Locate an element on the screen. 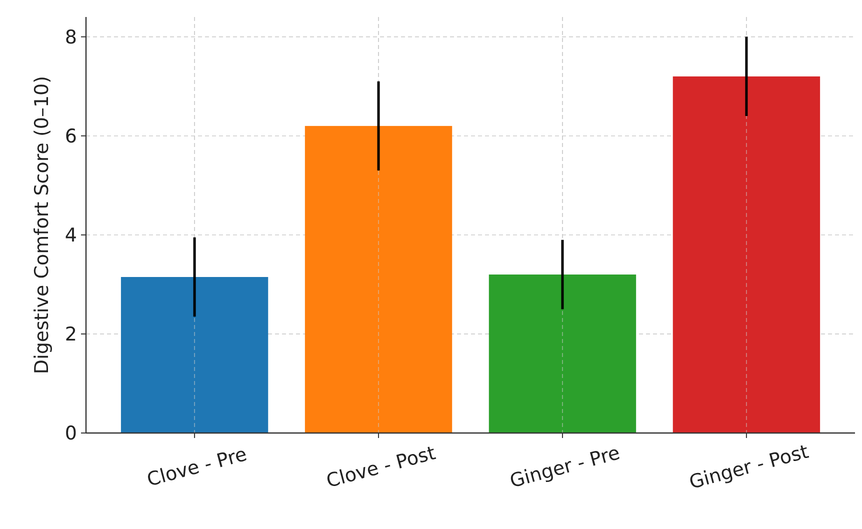  y-tick-label: 6 is located at coordinates (70, 137).